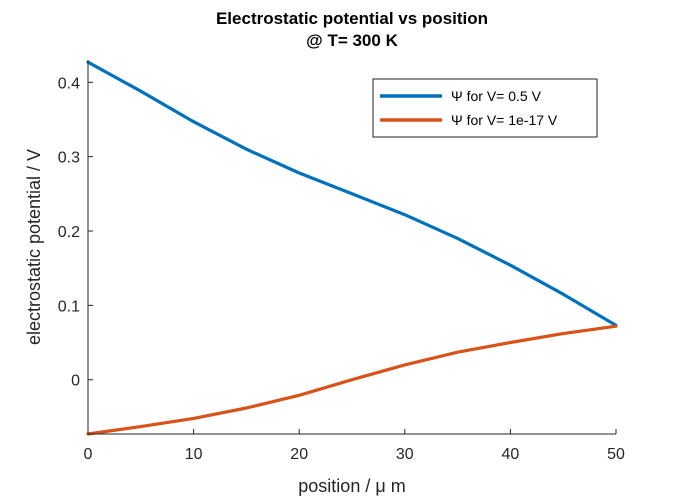 The image size is (680, 500). Describe the element at coordinates (299, 454) in the screenshot. I see `x-tick-label: 20` at that location.